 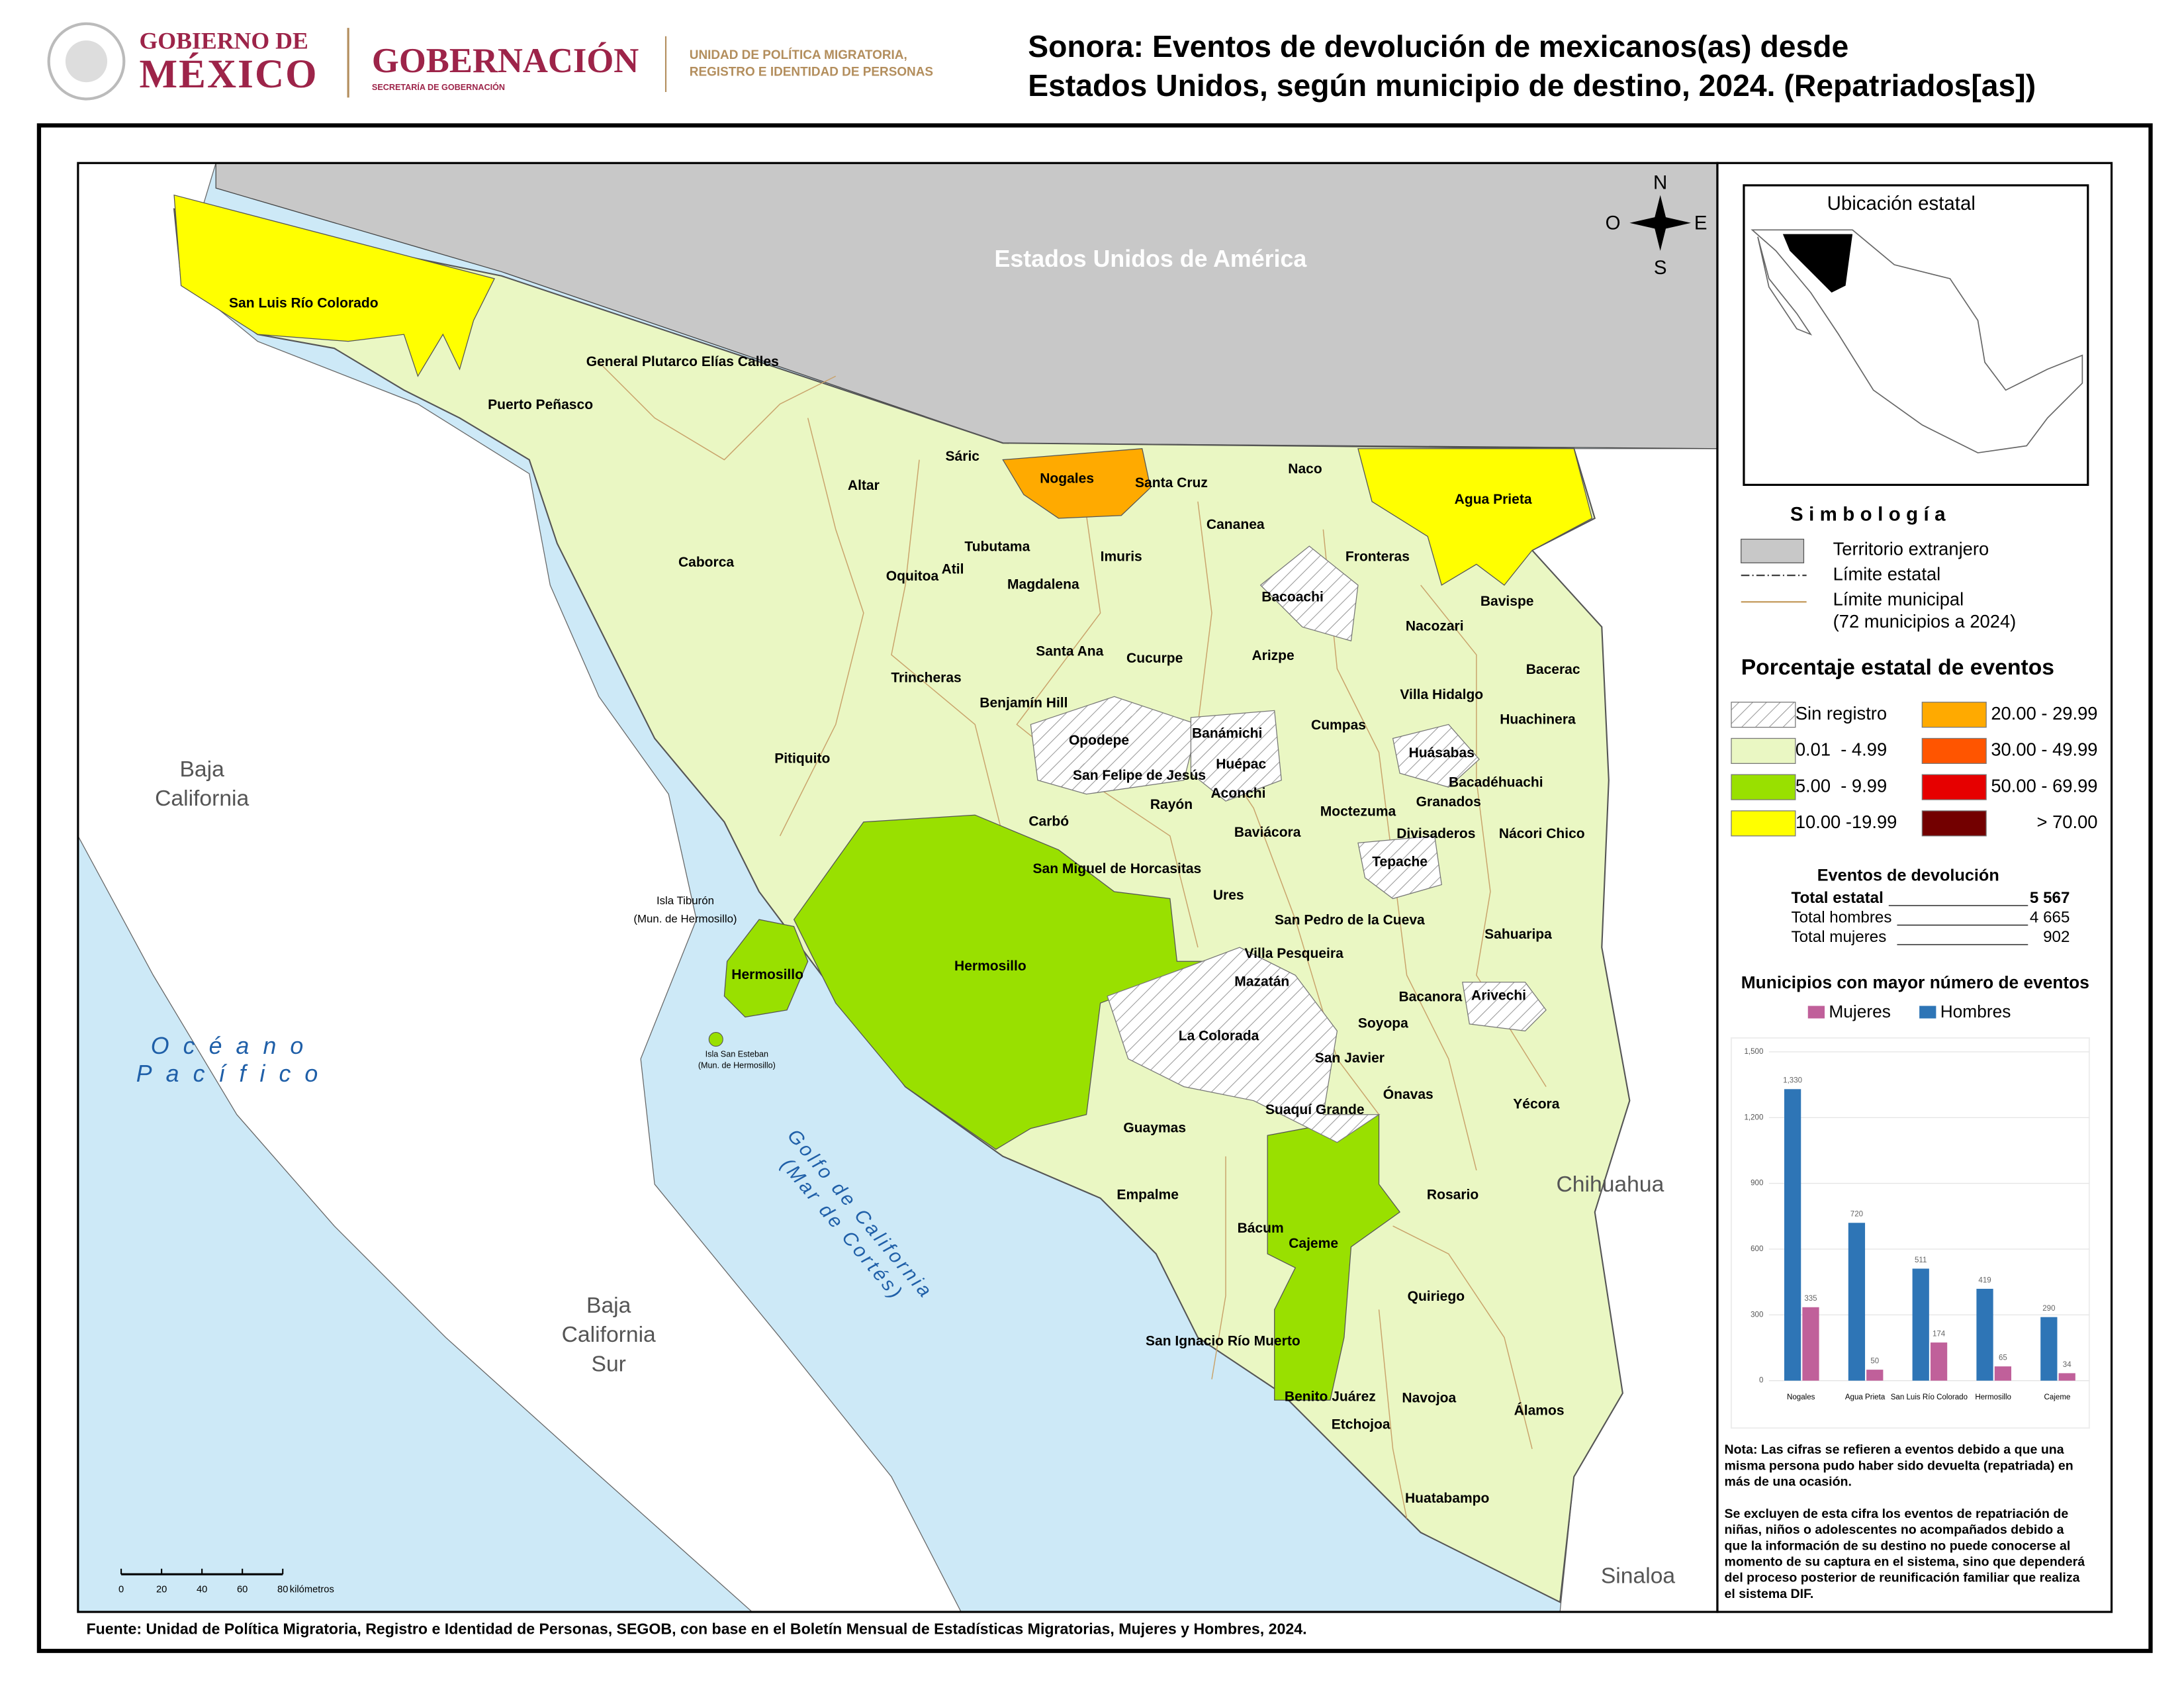 What do you see at coordinates (1223, 1340) in the screenshot?
I see `municipality-label: San Ignacio Río Muerto` at bounding box center [1223, 1340].